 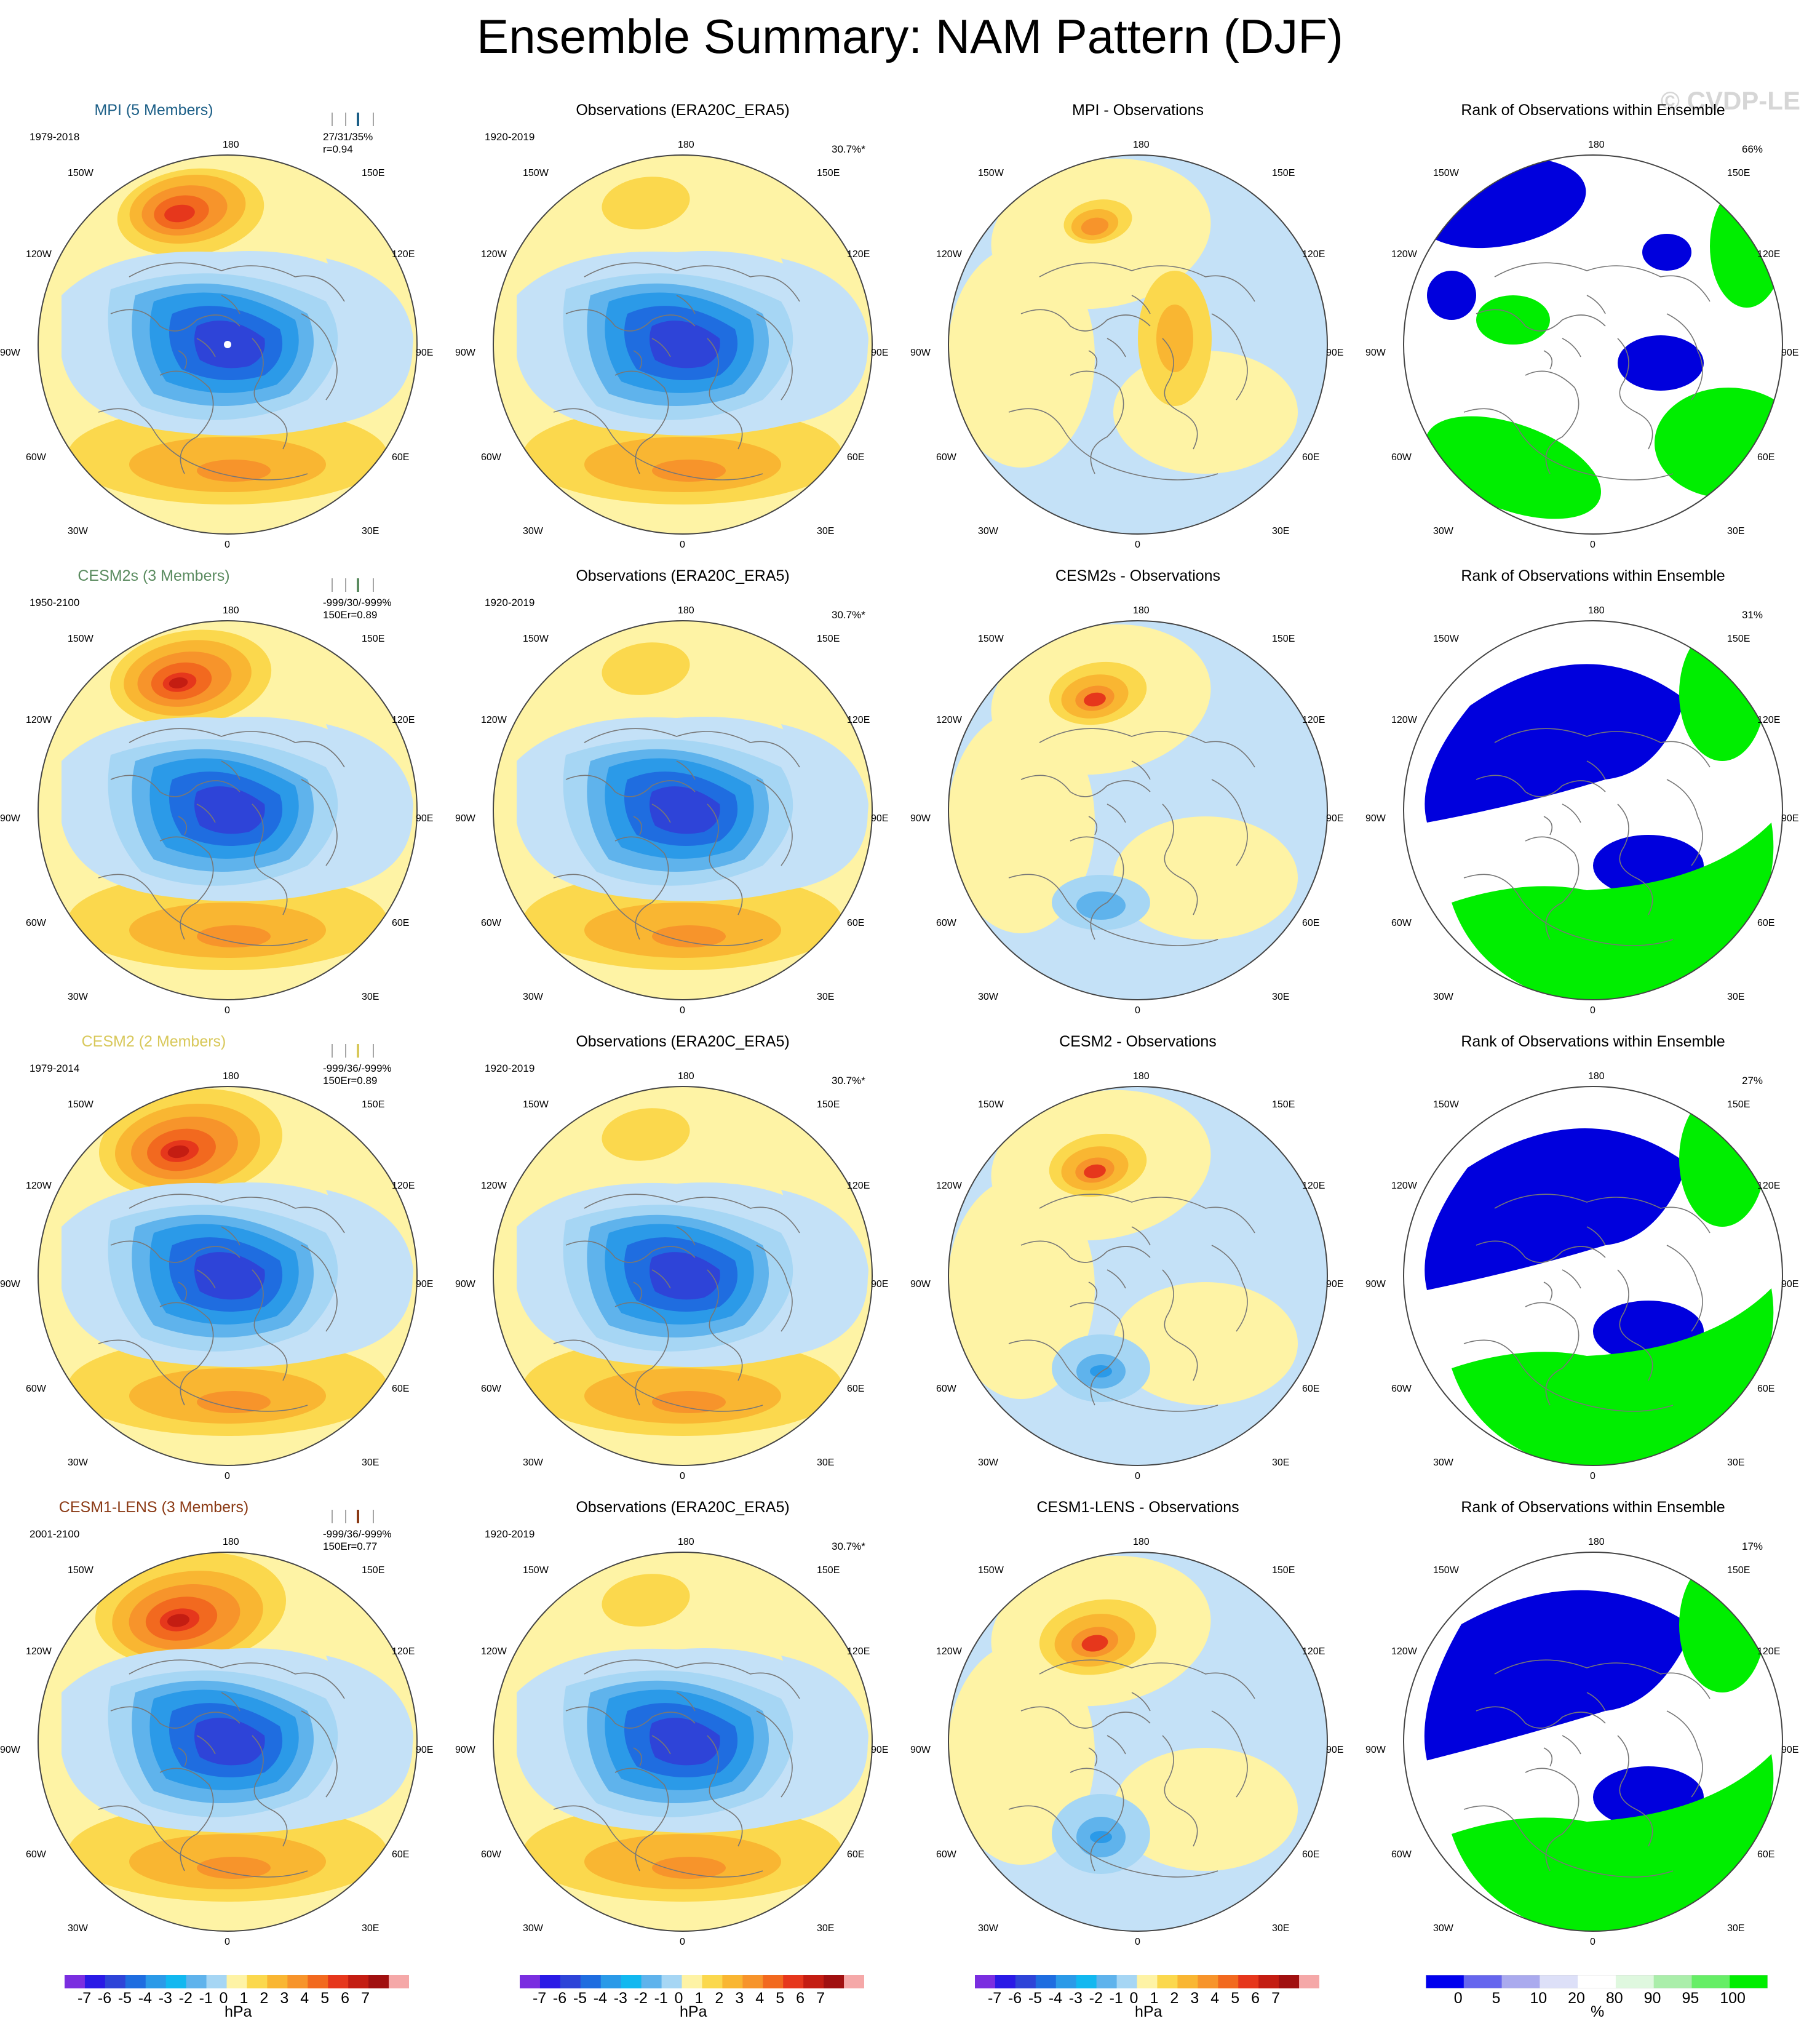 I want to click on period-label: 1979-2014, so click(x=55, y=1068).